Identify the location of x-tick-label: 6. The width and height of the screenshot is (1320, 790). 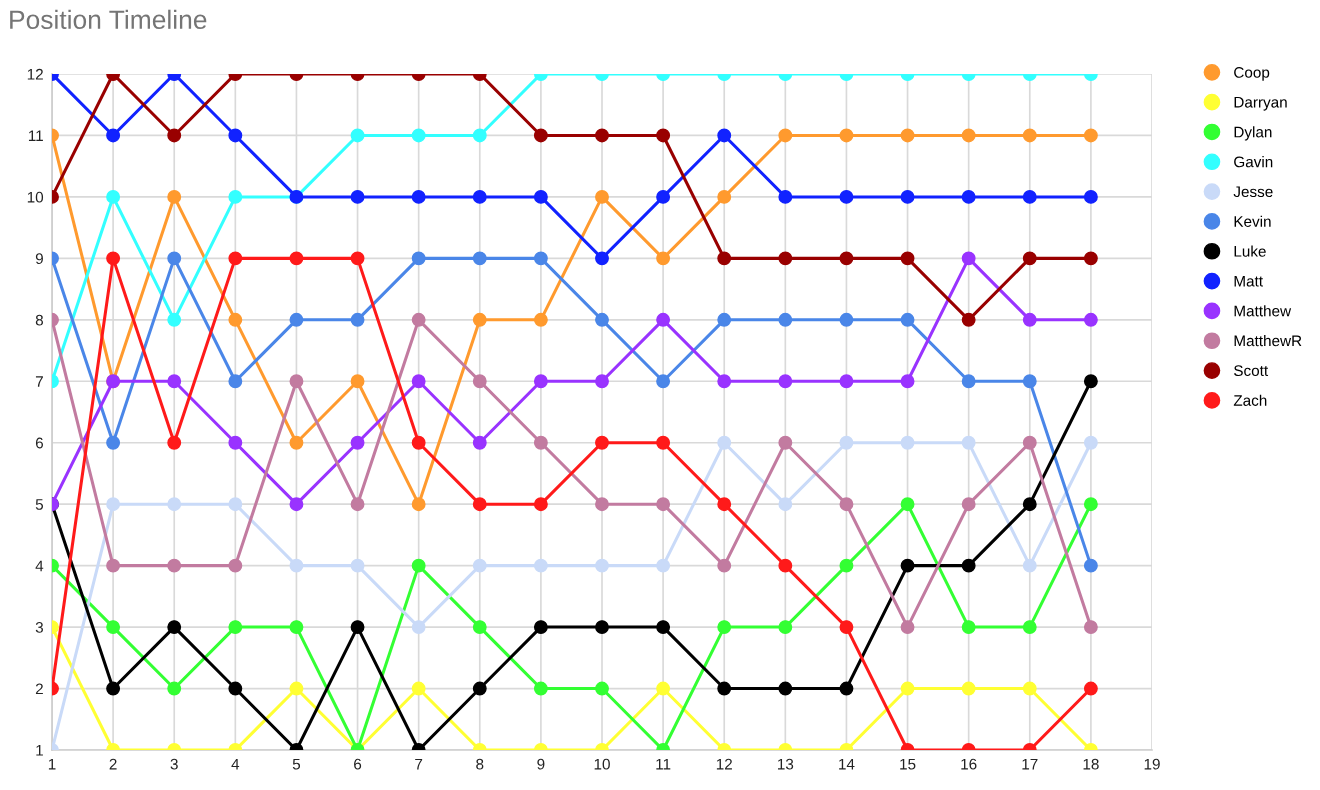
(358, 764).